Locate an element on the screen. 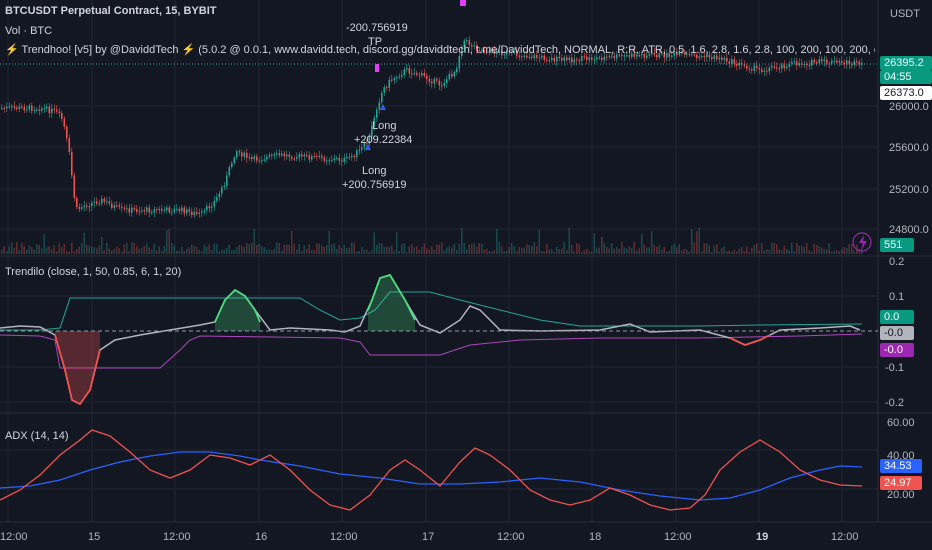 Image resolution: width=932 pixels, height=550 pixels. volume-legend: Vol · BTC is located at coordinates (28, 31).